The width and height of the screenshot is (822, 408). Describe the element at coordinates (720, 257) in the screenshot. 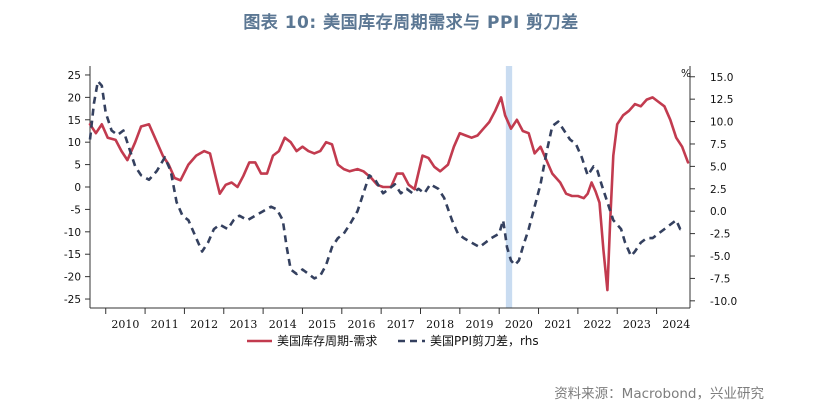

I see `right-tick-label: -5.0` at that location.